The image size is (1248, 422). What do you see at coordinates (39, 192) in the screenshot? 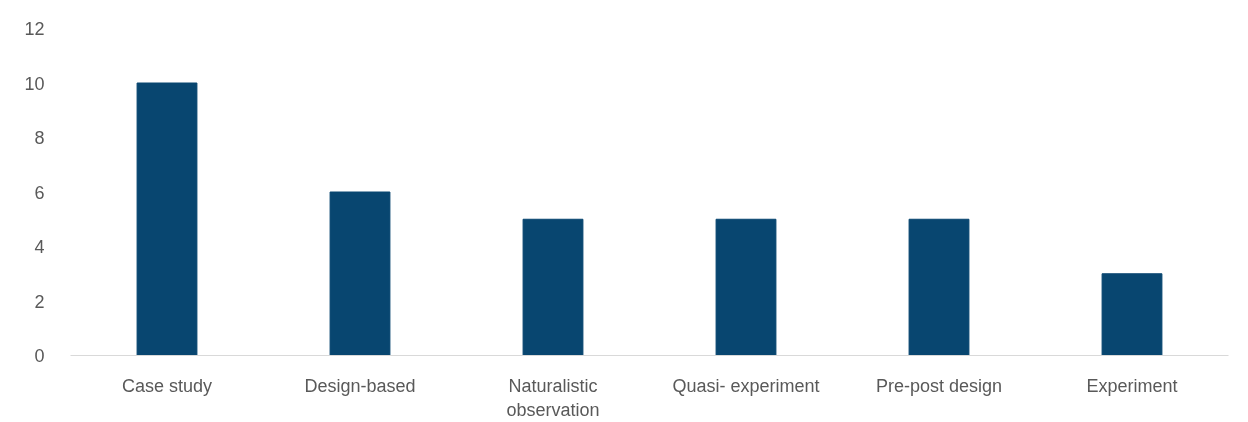
I see `y-tick-label: 6` at bounding box center [39, 192].